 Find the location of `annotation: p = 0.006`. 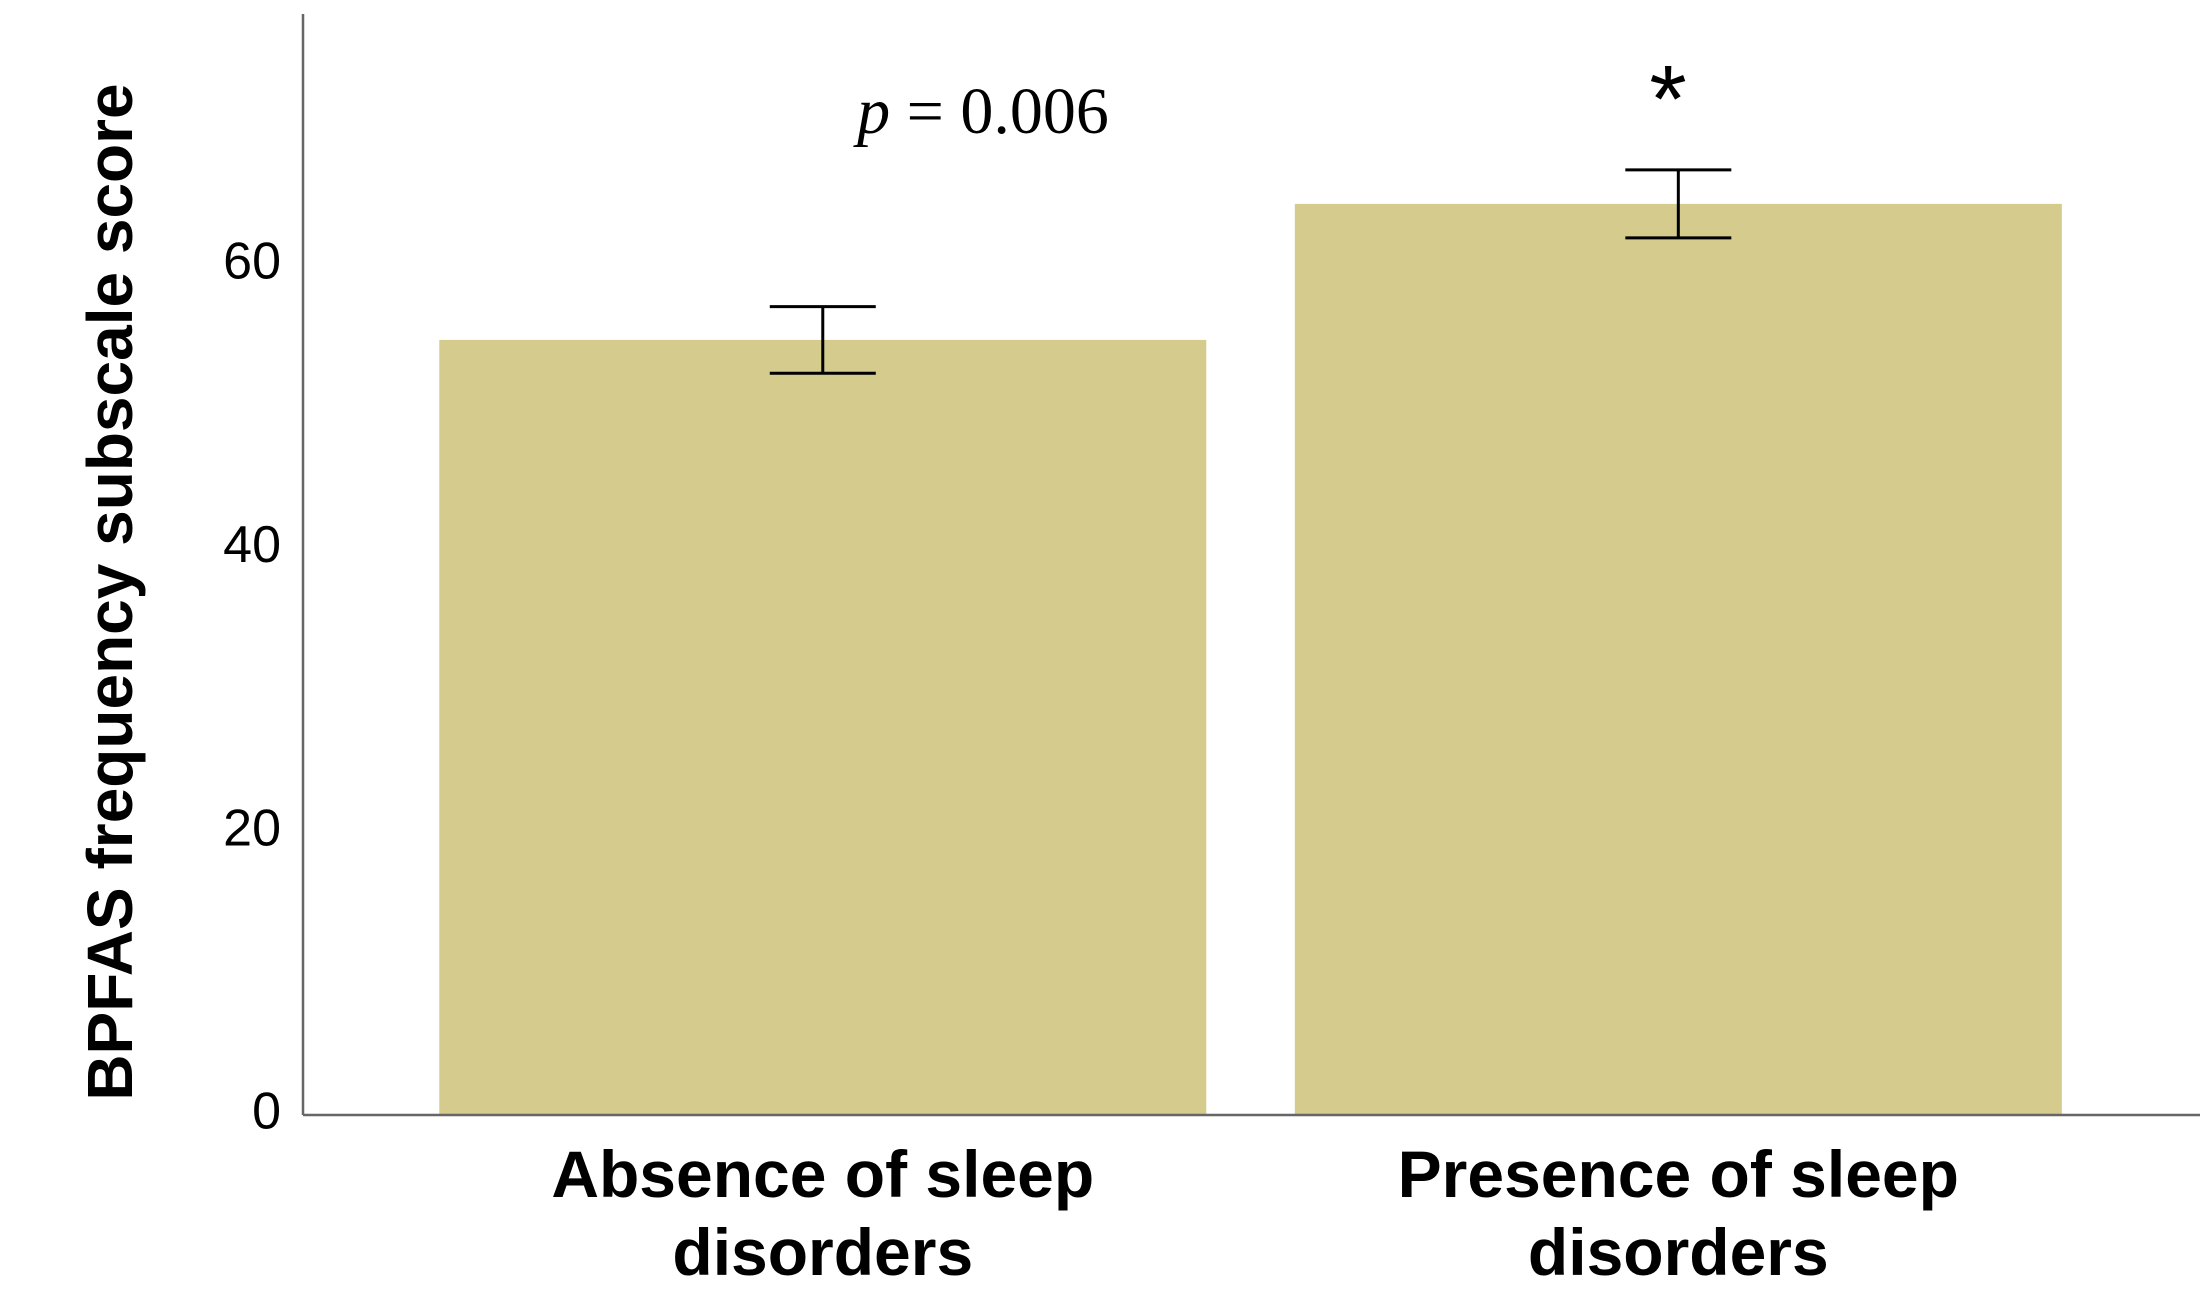

annotation: p = 0.006 is located at coordinates (983, 111).